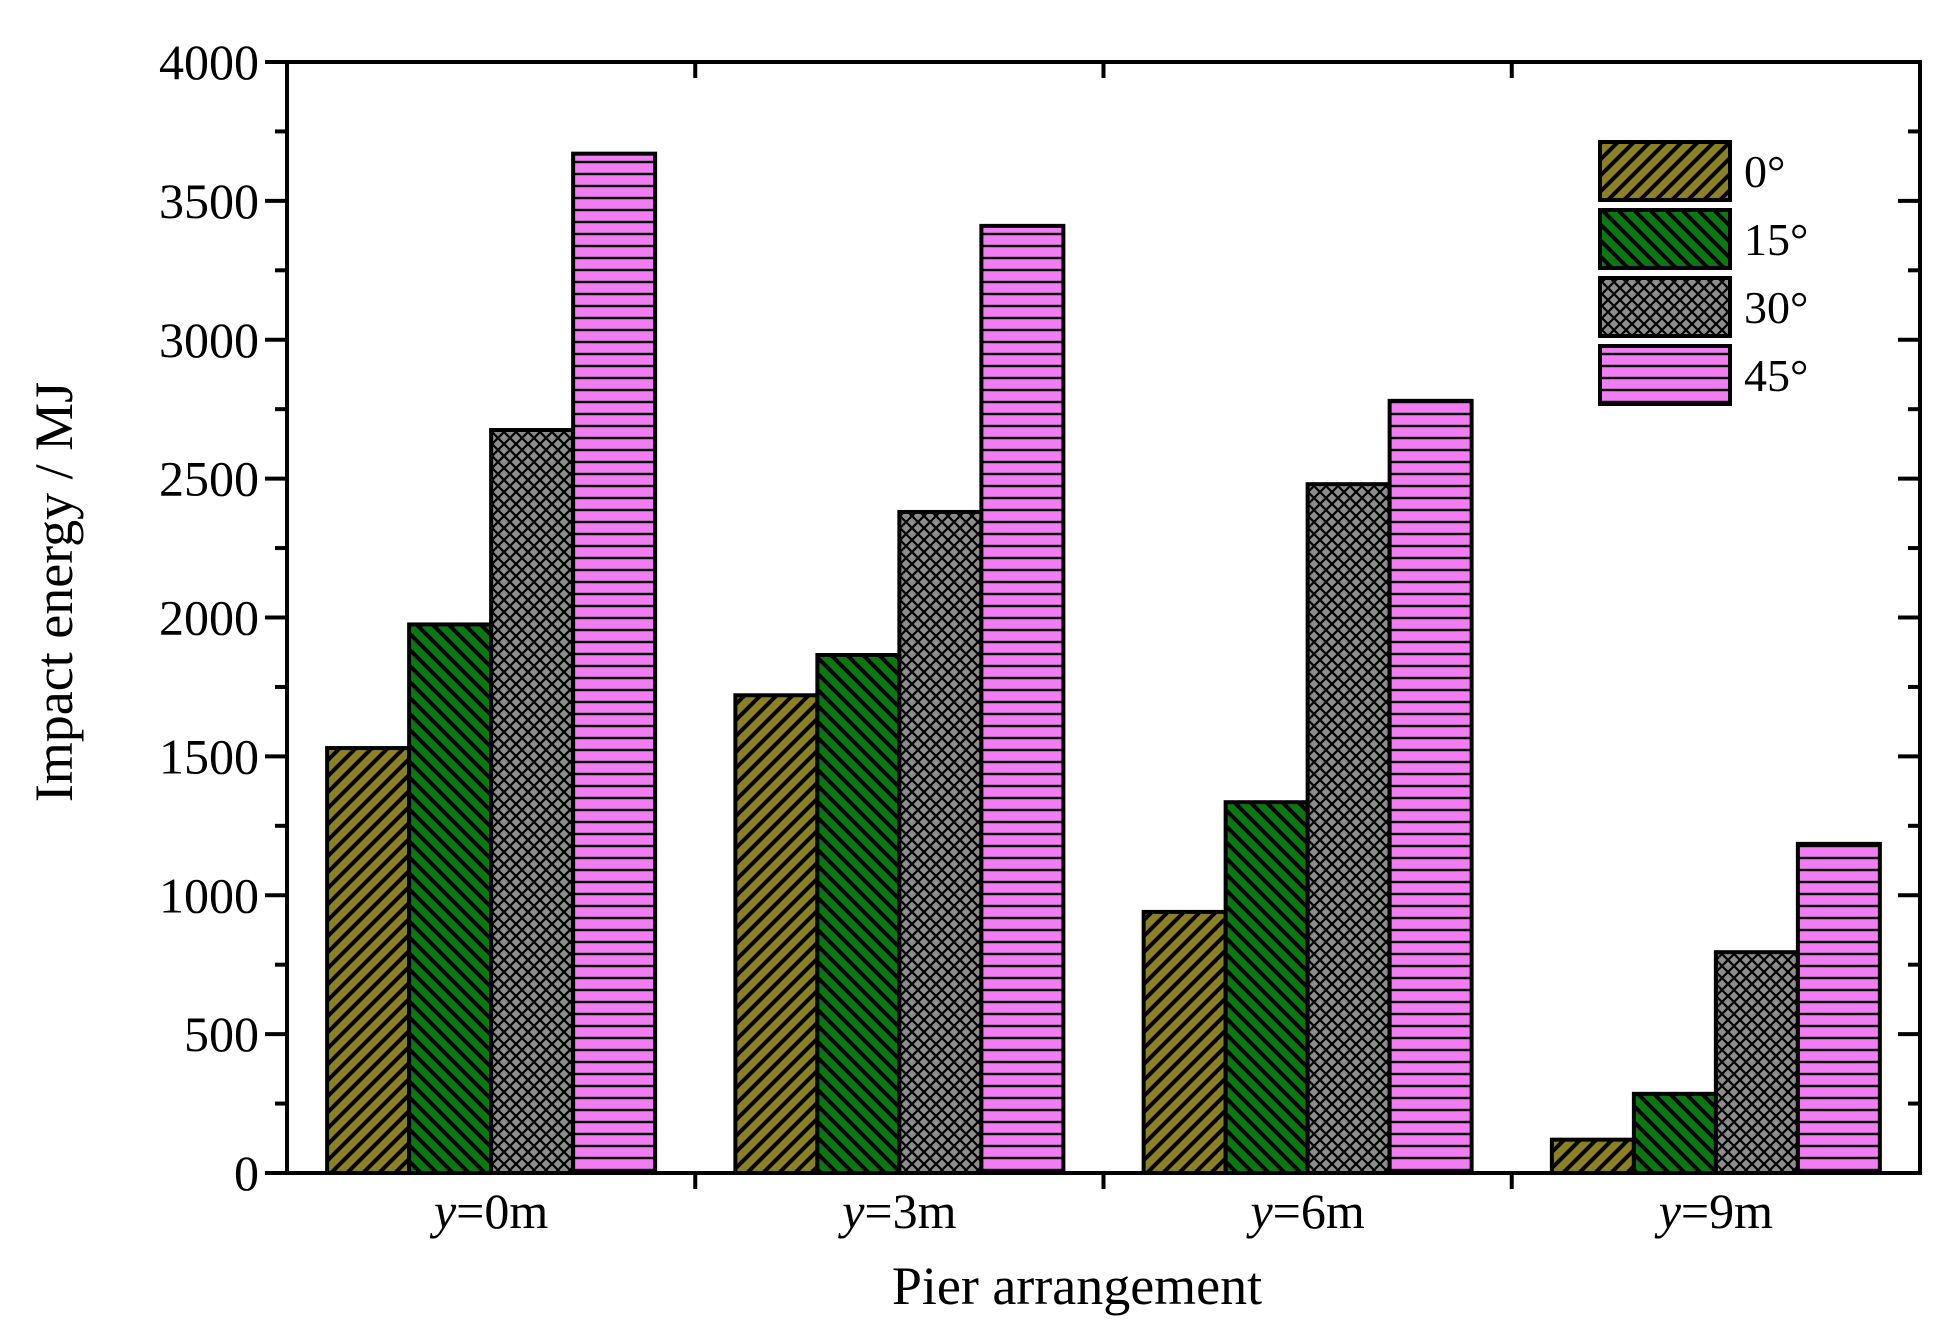 This screenshot has height=1338, width=1948. Describe the element at coordinates (1430, 787) in the screenshot. I see `bar-y-6m-45deg` at that location.